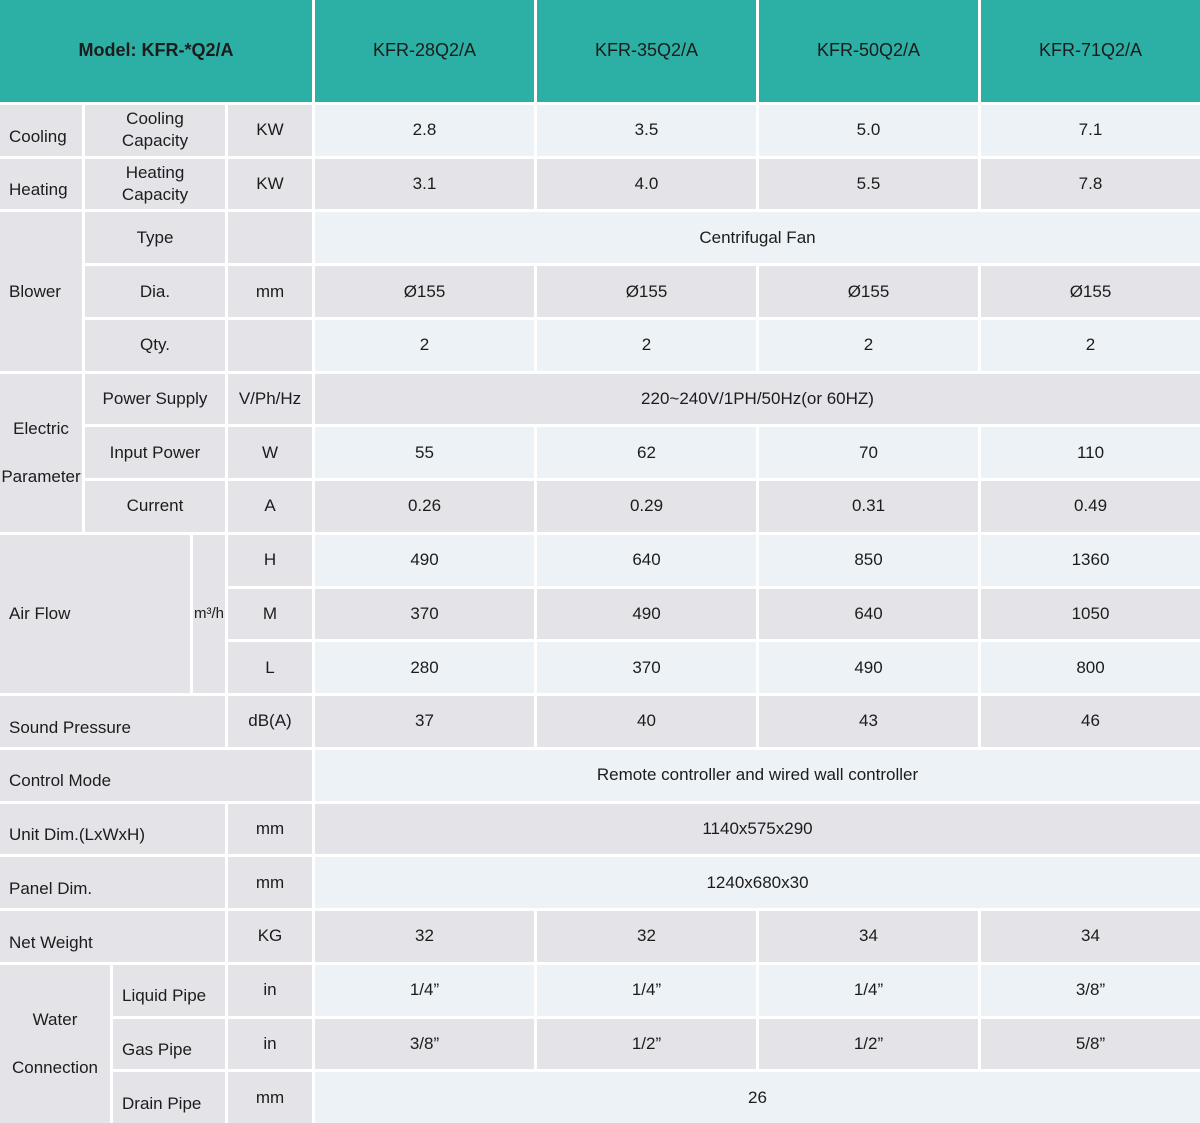 This screenshot has width=1200, height=1123. I want to click on cooling-value: 2.8, so click(424, 130).